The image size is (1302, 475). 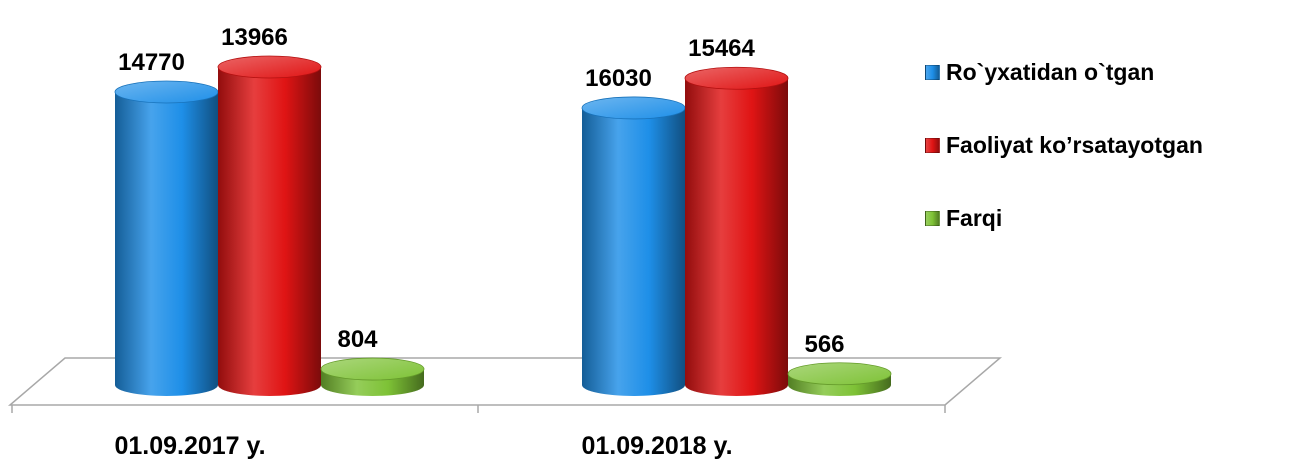 I want to click on legend-item: Farqi, so click(x=1113, y=218).